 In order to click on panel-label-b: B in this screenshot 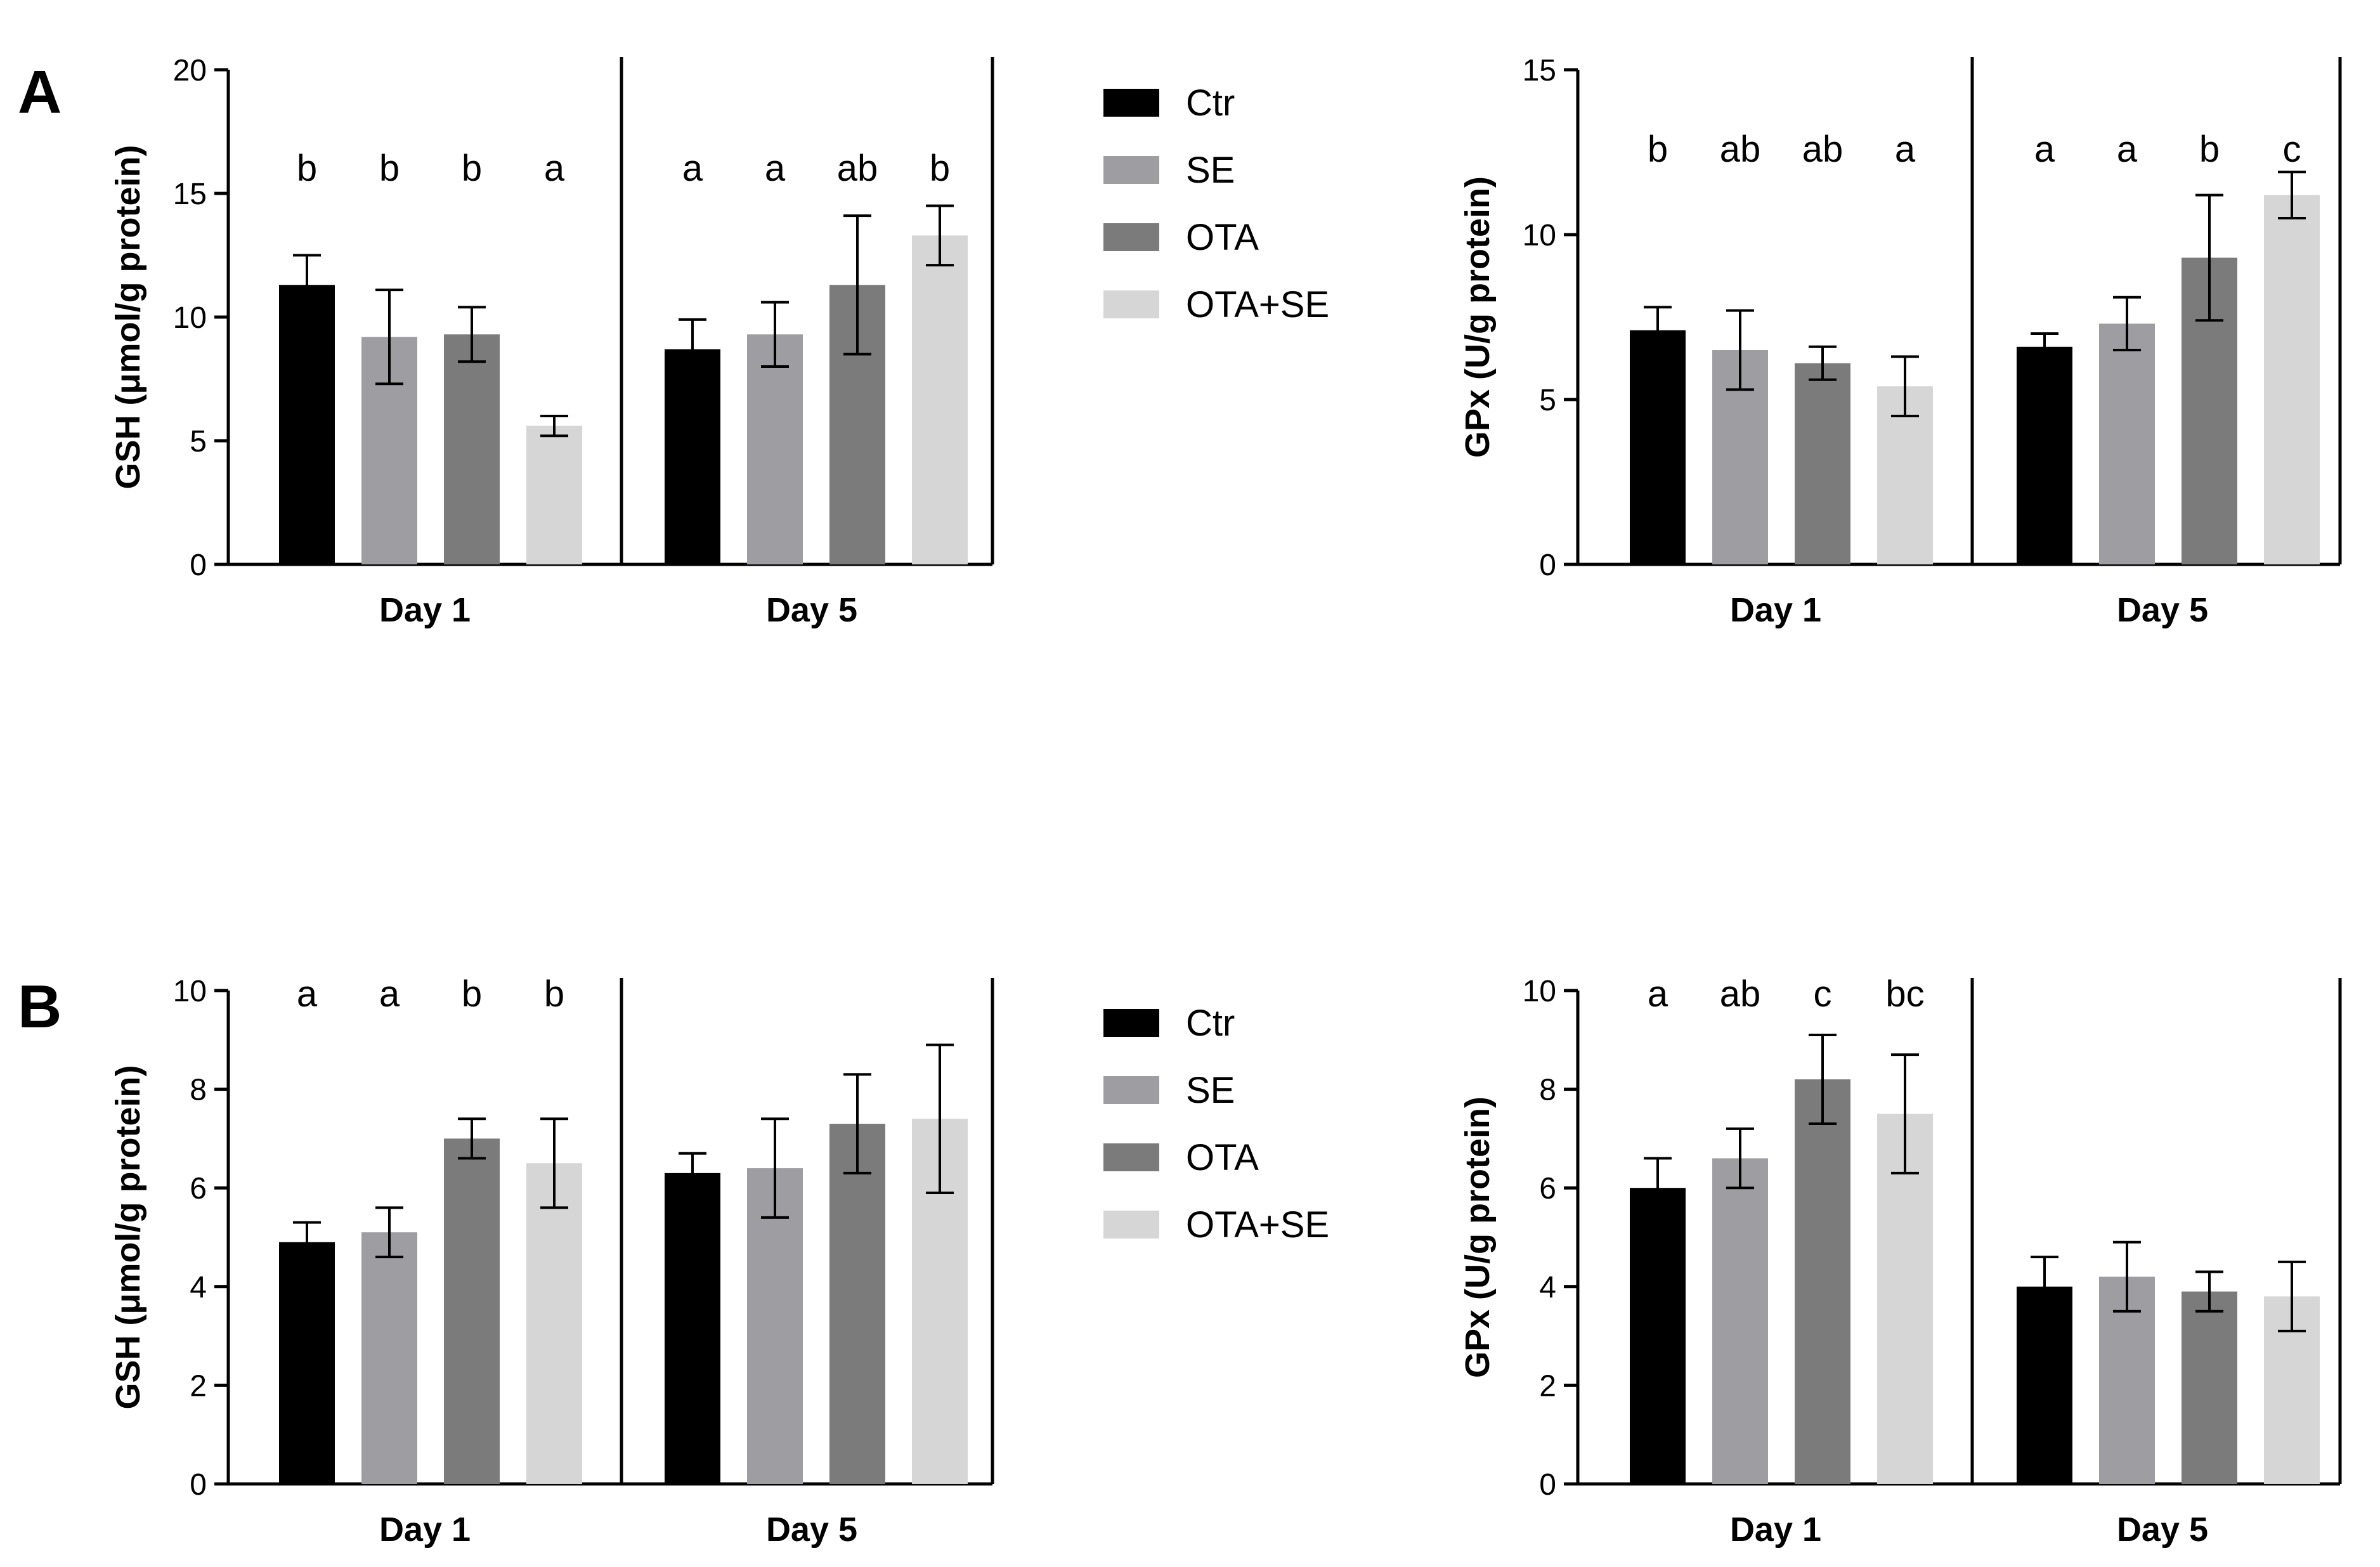, I will do `click(40, 1007)`.